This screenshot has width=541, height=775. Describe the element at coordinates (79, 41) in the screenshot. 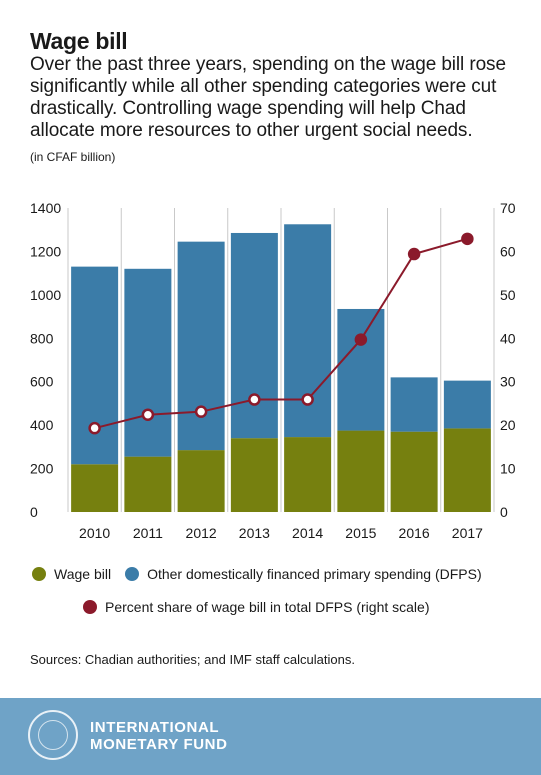

I see `chart-title: Wage bill` at that location.